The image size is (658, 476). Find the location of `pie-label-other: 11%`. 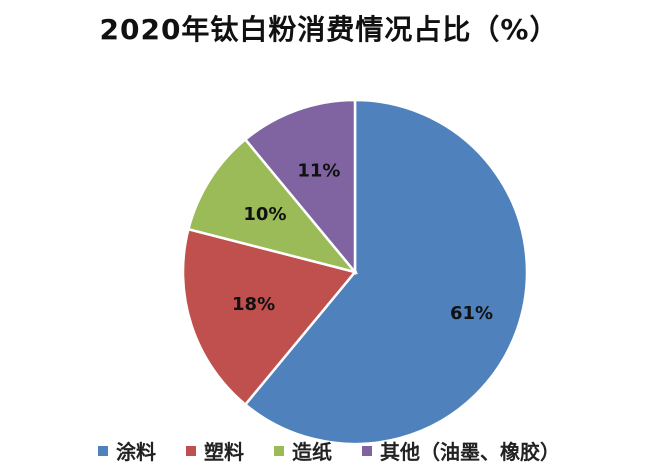

pie-label-other: 11% is located at coordinates (318, 171).